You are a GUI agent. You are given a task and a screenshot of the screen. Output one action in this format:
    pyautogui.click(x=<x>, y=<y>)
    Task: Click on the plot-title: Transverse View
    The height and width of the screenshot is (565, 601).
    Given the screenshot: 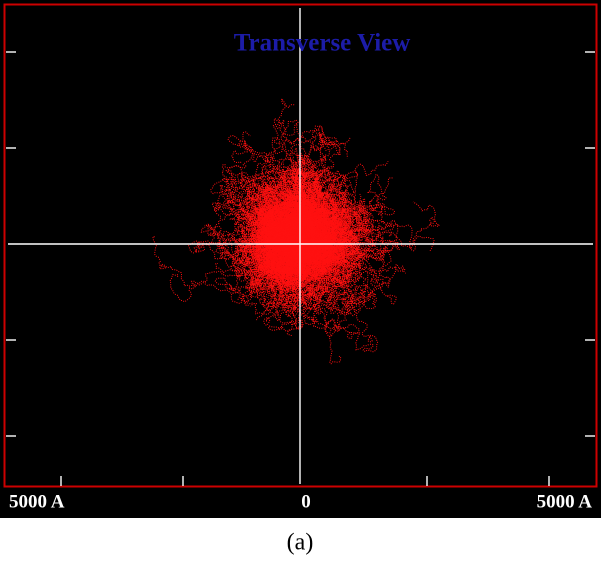 What is the action you would take?
    pyautogui.click(x=322, y=43)
    